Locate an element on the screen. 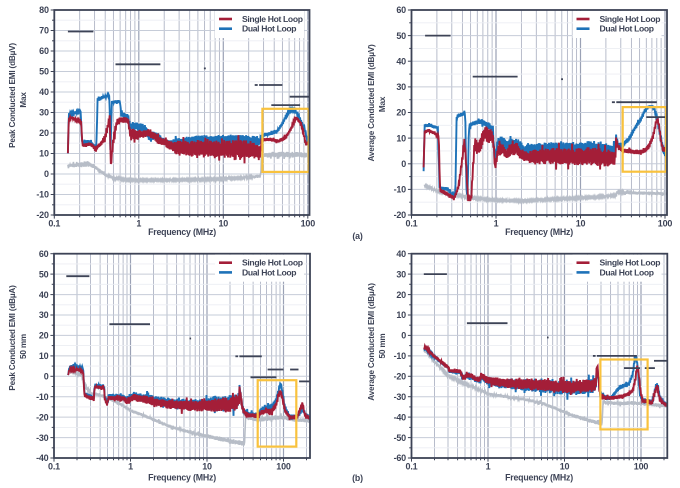  svg-text: 70 is located at coordinates (44, 31).